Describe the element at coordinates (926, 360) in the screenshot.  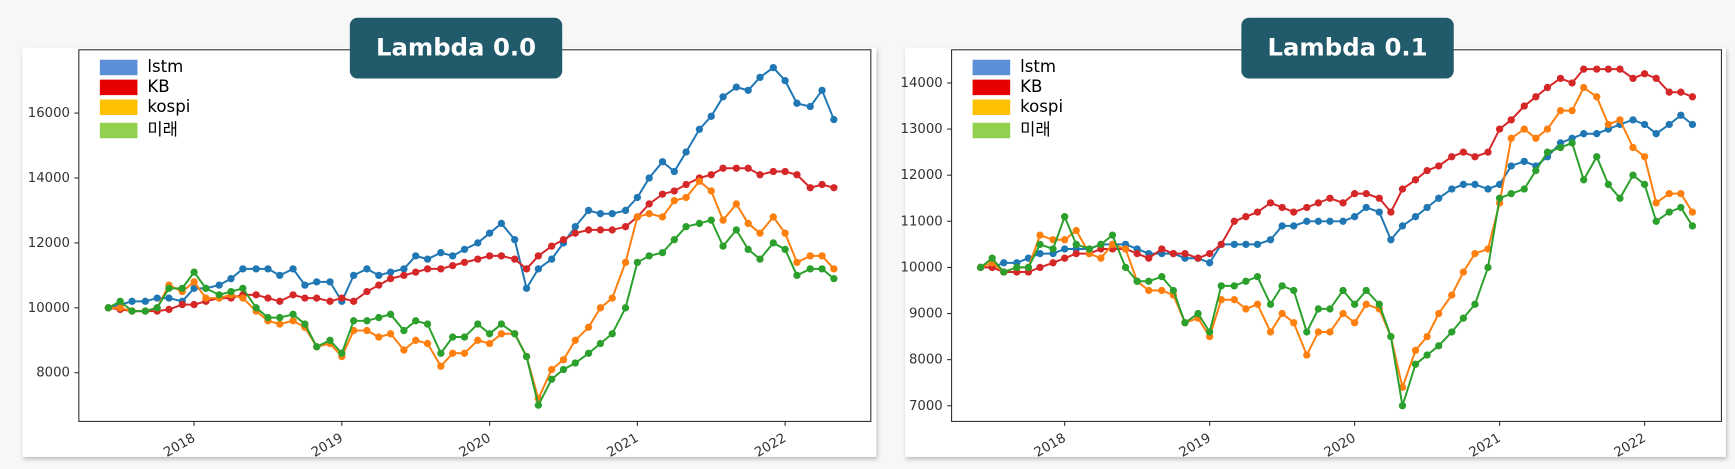
I see `y-tick-label: 8000` at that location.